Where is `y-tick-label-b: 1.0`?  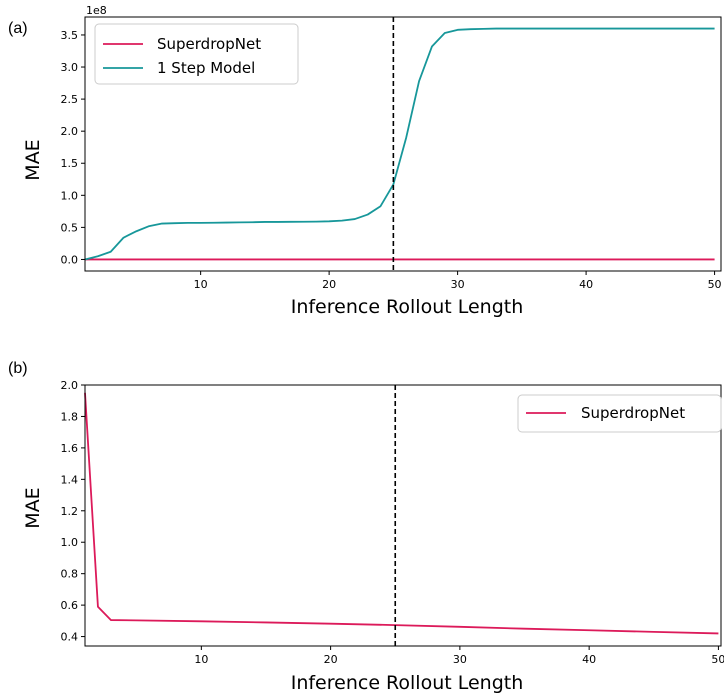 y-tick-label-b: 1.0 is located at coordinates (70, 542).